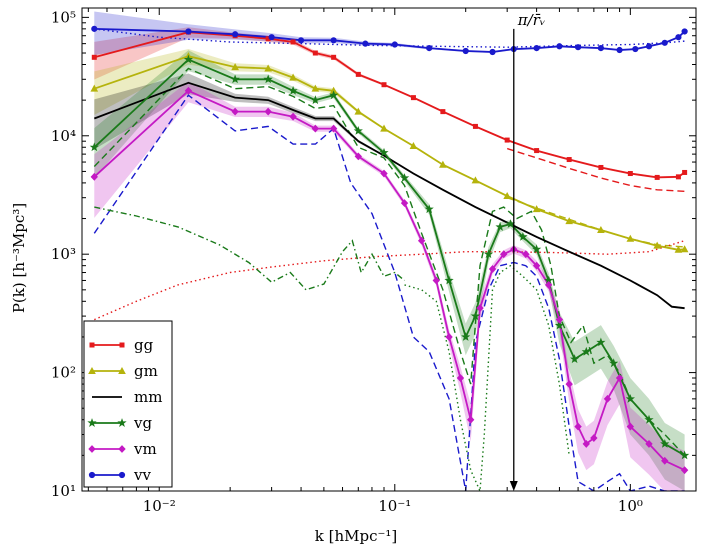  I want to click on reference-curve-gm-dashed, so click(595, 222).